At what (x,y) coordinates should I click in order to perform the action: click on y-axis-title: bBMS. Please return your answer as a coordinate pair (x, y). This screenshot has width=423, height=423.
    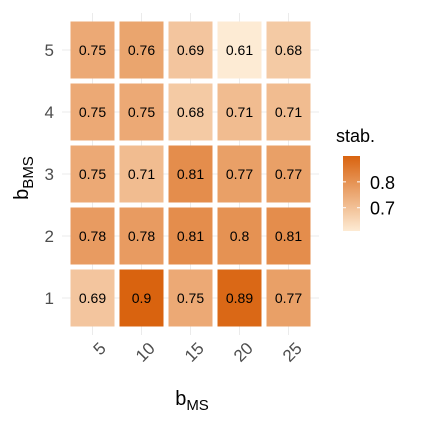
    Looking at the image, I should click on (24, 178).